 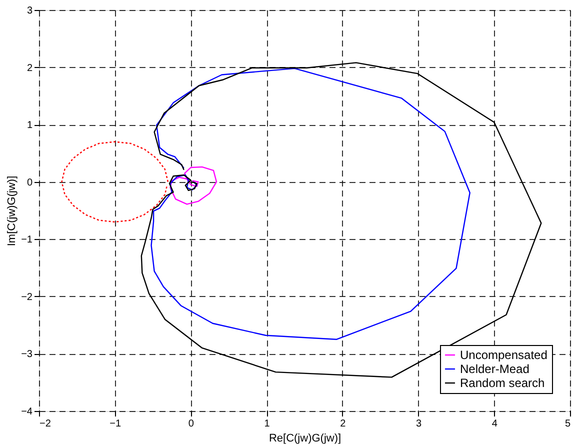 What do you see at coordinates (495, 424) in the screenshot?
I see `x-tick-label: 4` at bounding box center [495, 424].